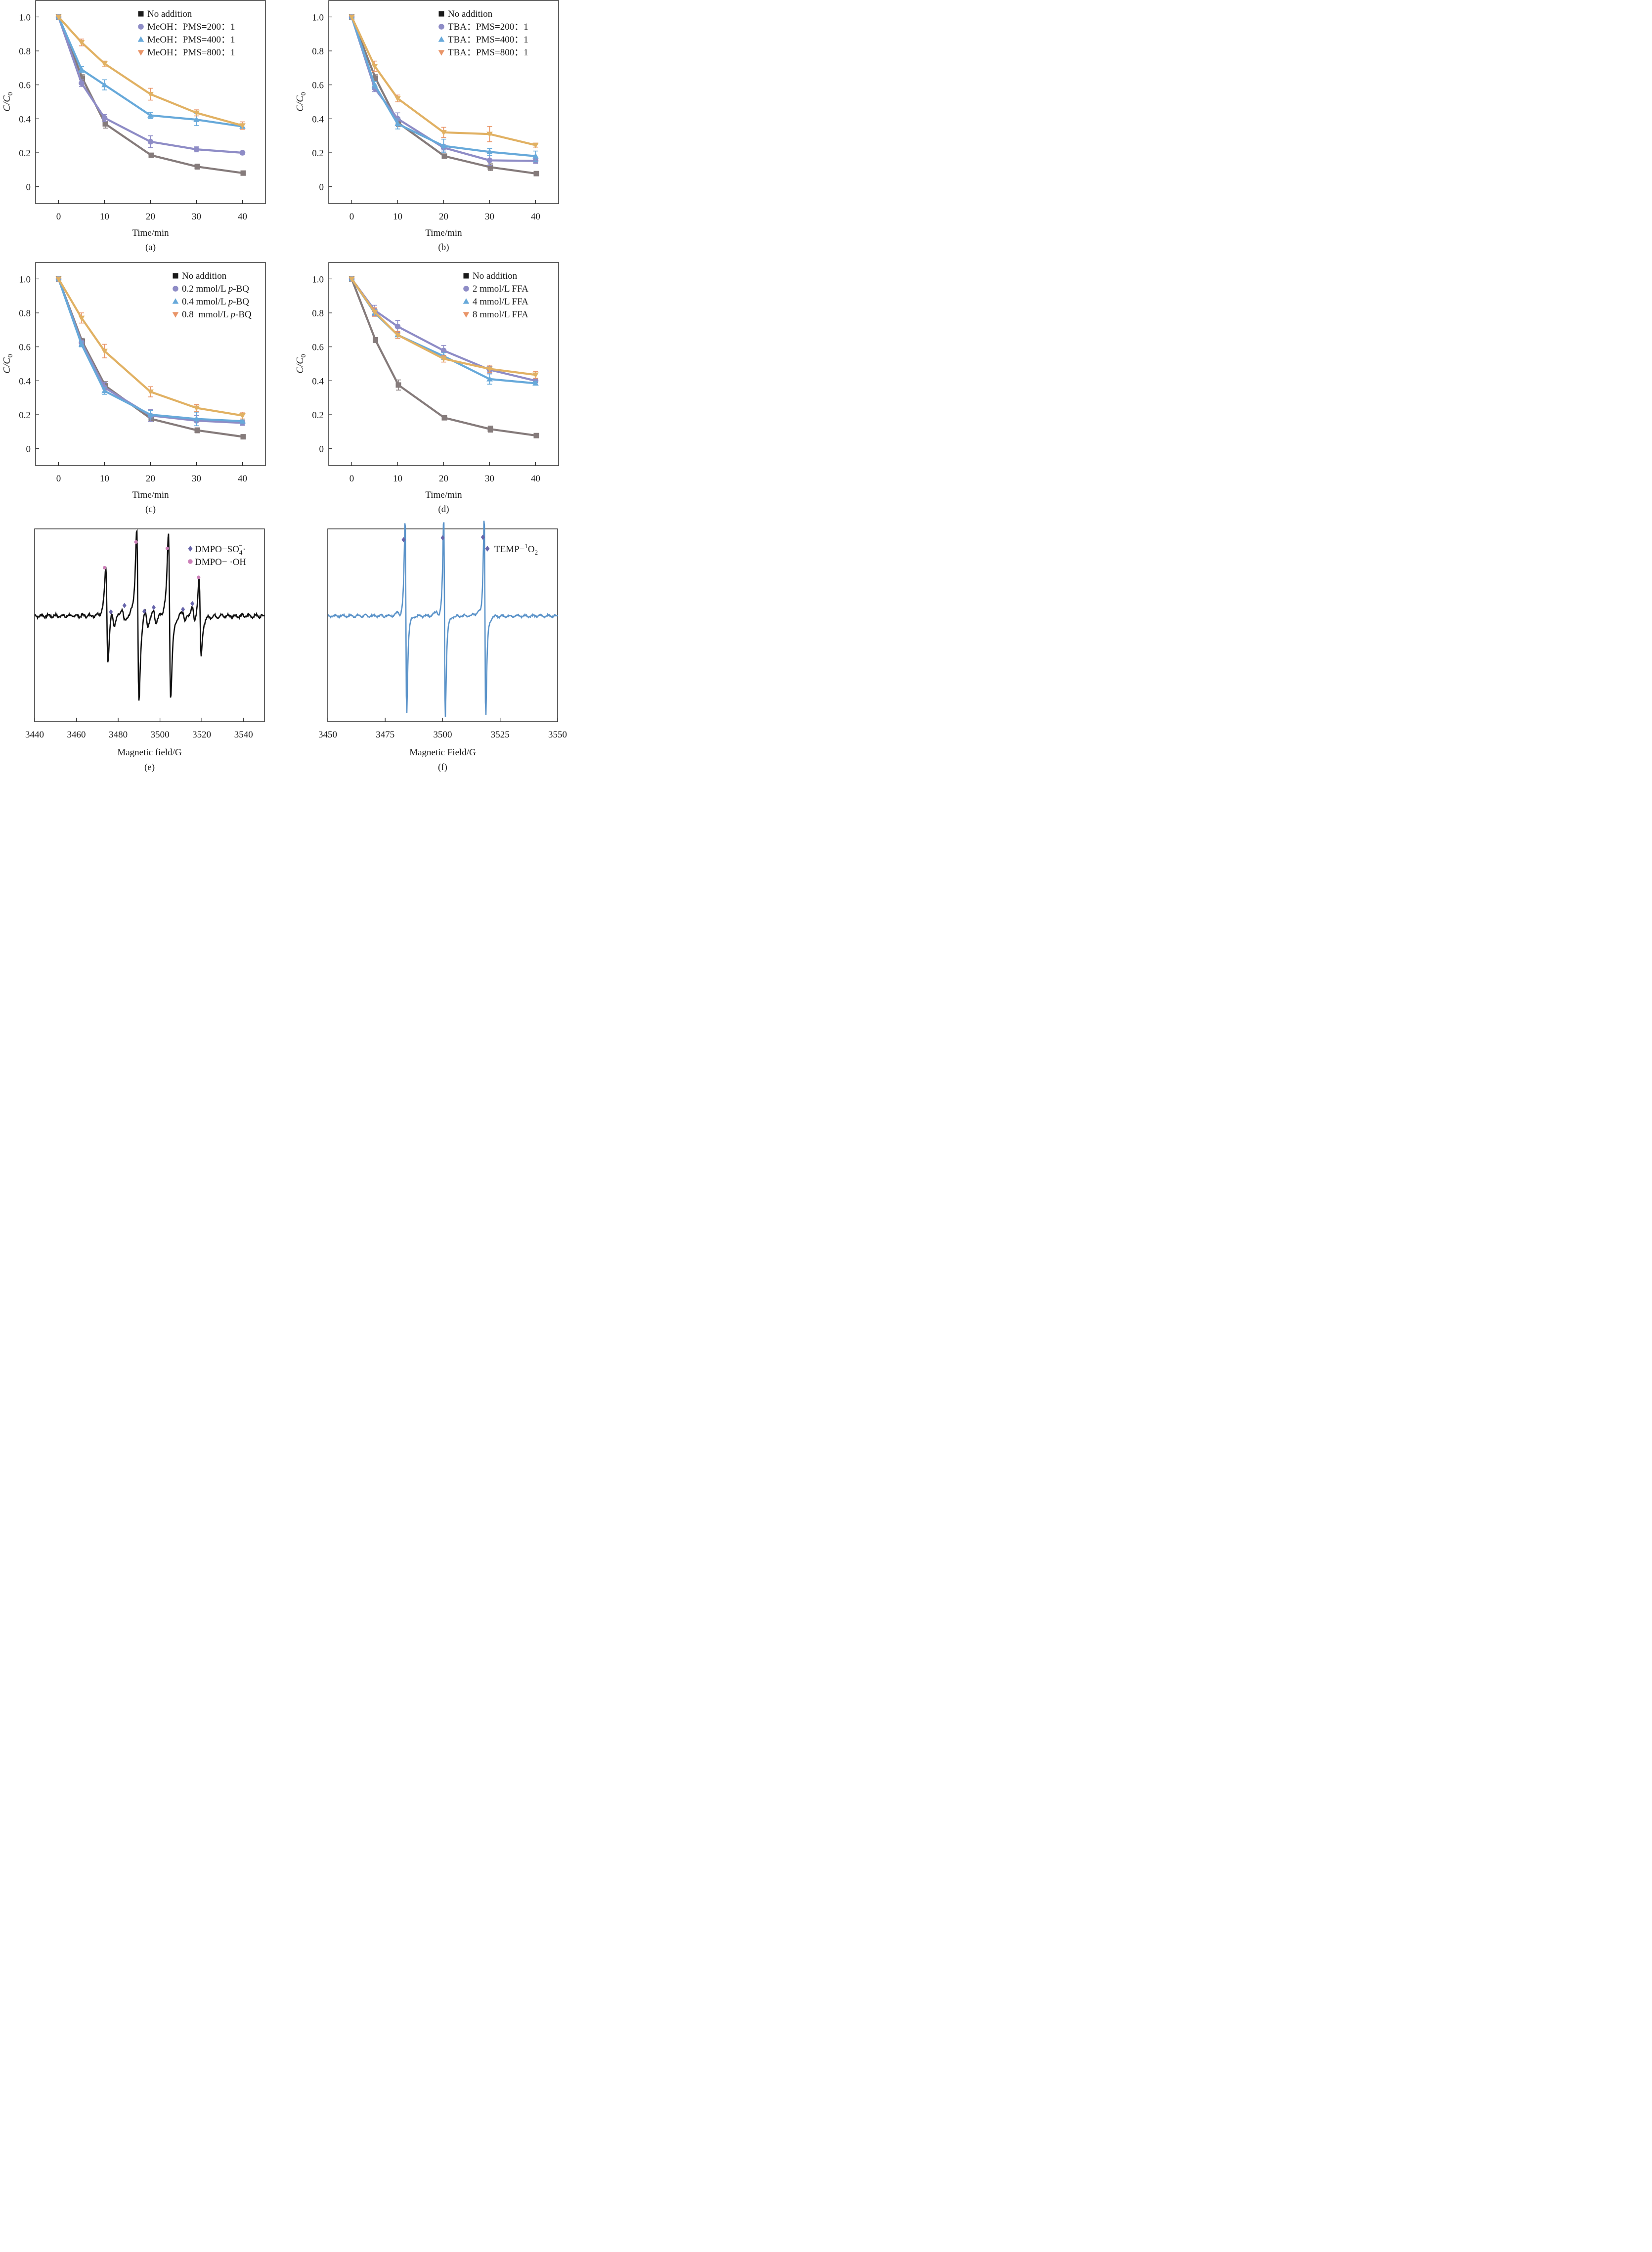 Image resolution: width=1652 pixels, height=2252 pixels. What do you see at coordinates (536, 479) in the screenshot?
I see `x-tick-label: 40` at bounding box center [536, 479].